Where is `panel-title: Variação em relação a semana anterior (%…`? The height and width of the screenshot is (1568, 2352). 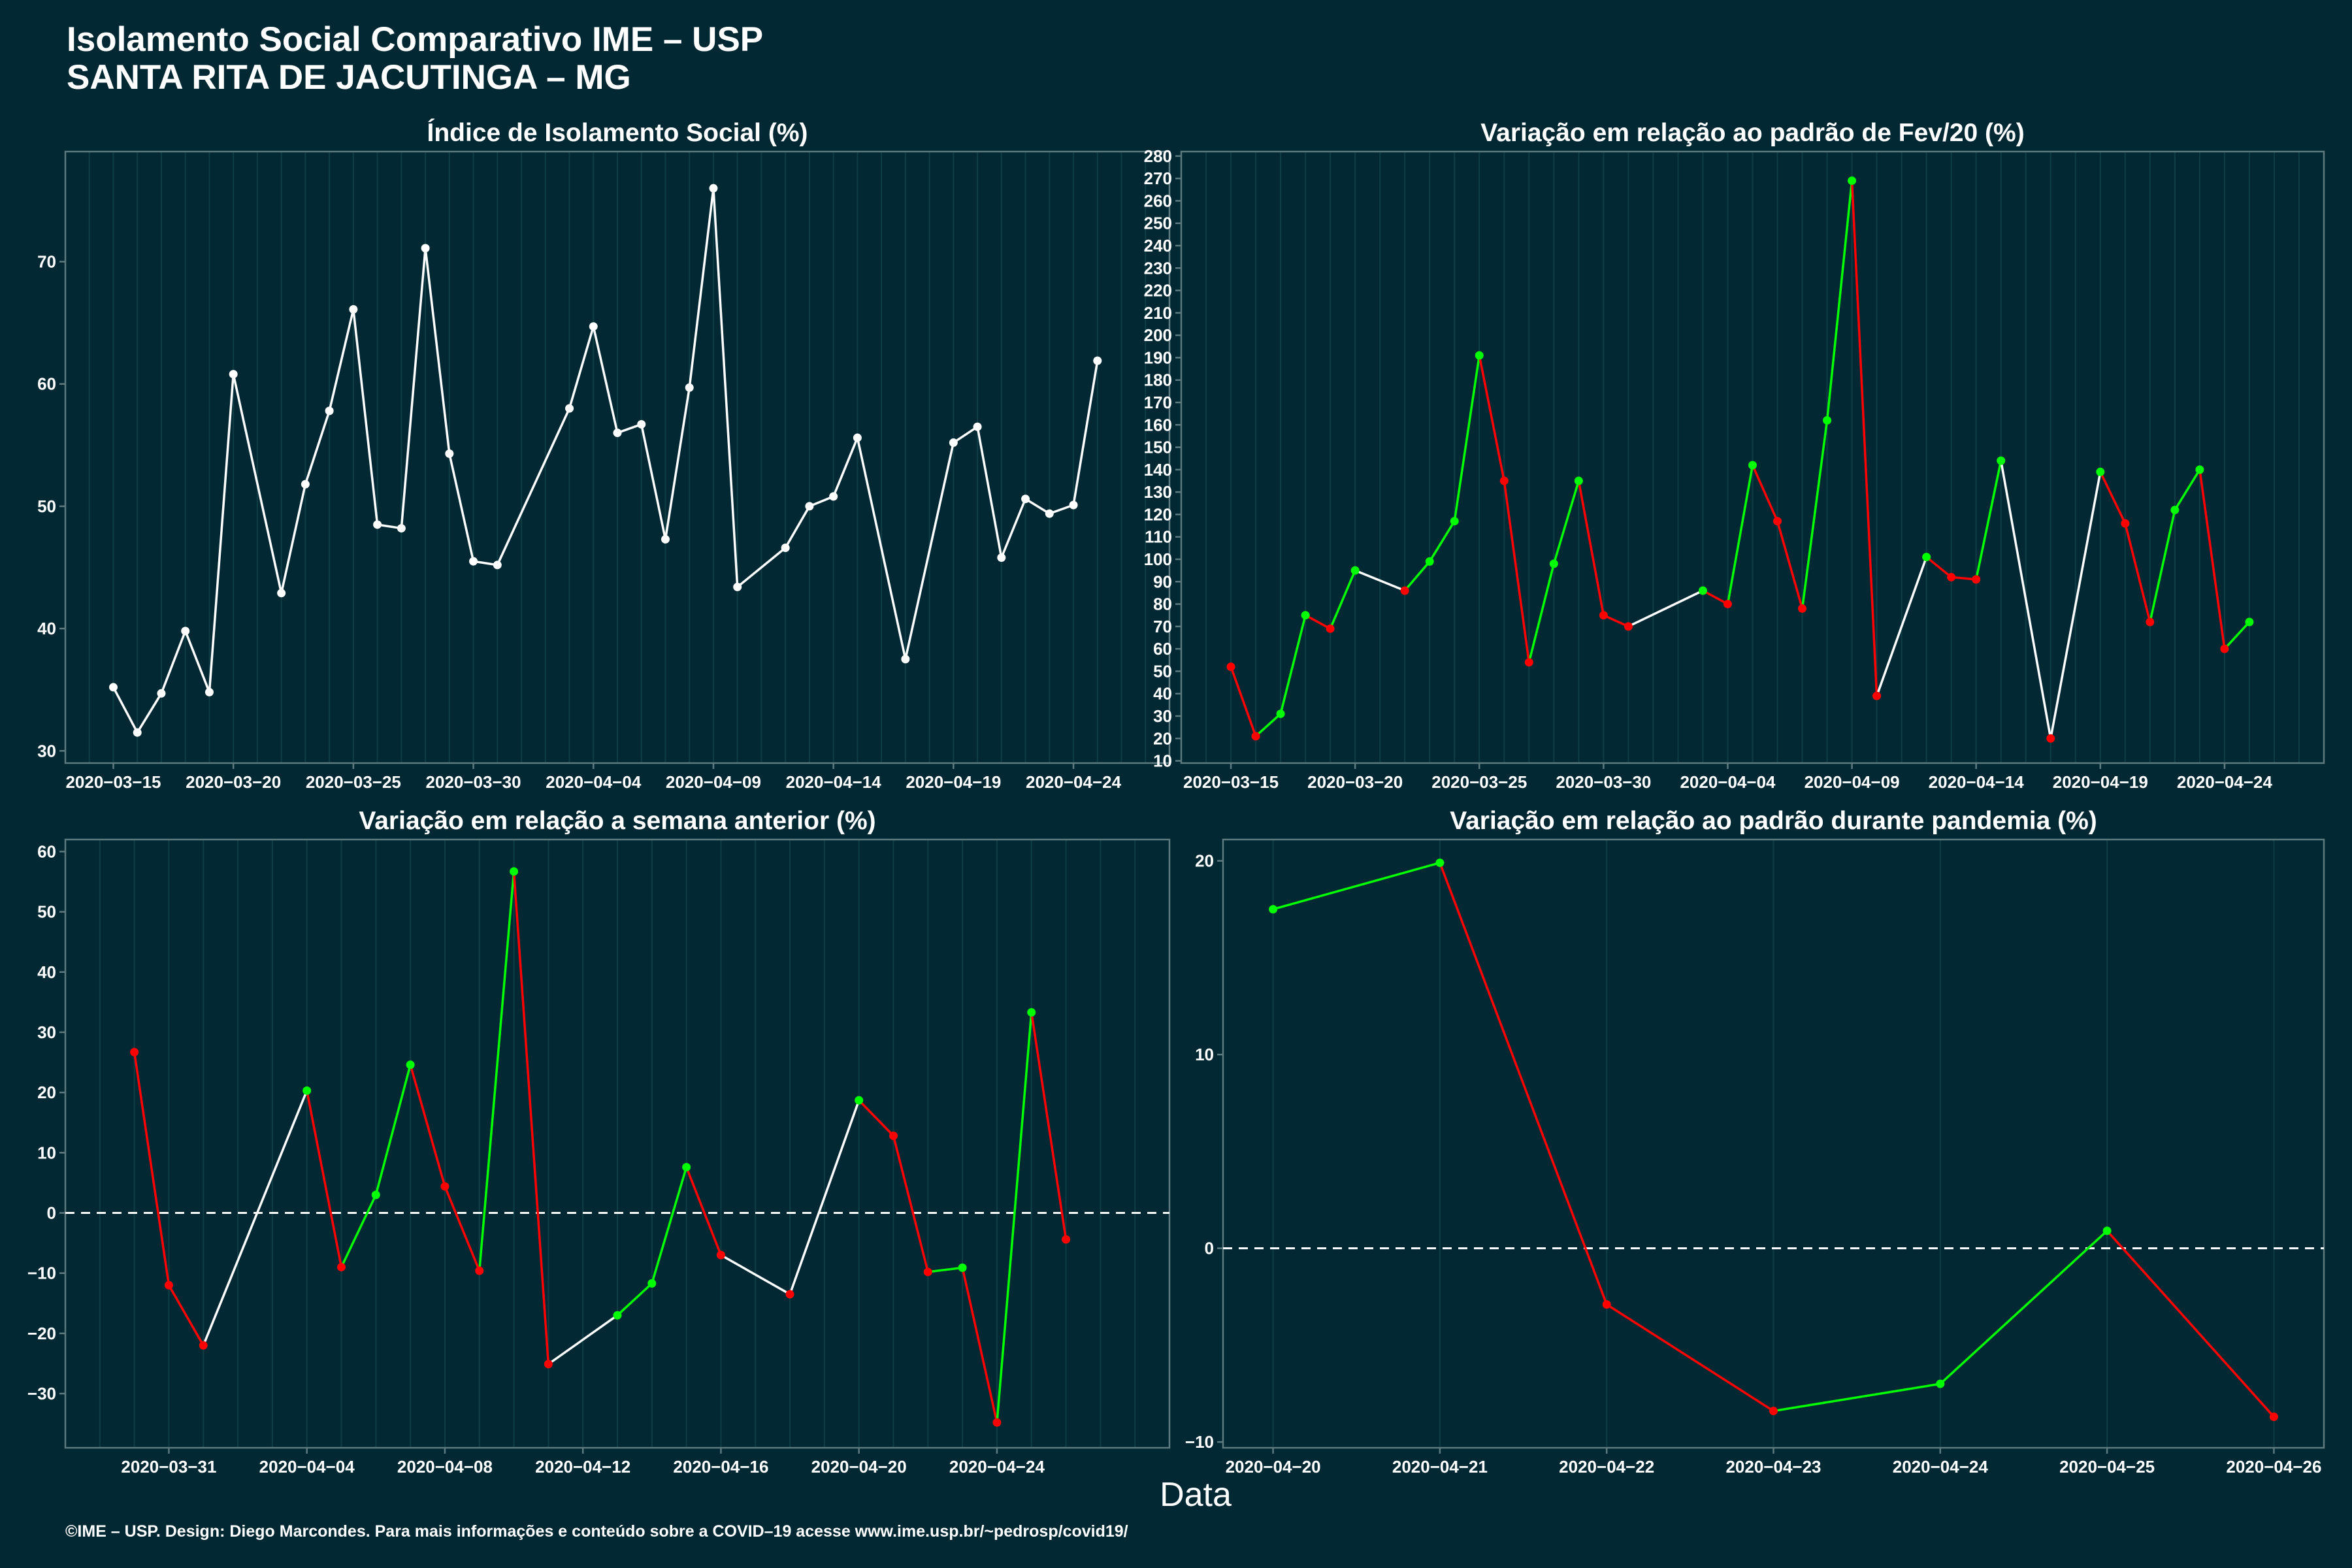 panel-title: Variação em relação a semana anterior (%… is located at coordinates (617, 821).